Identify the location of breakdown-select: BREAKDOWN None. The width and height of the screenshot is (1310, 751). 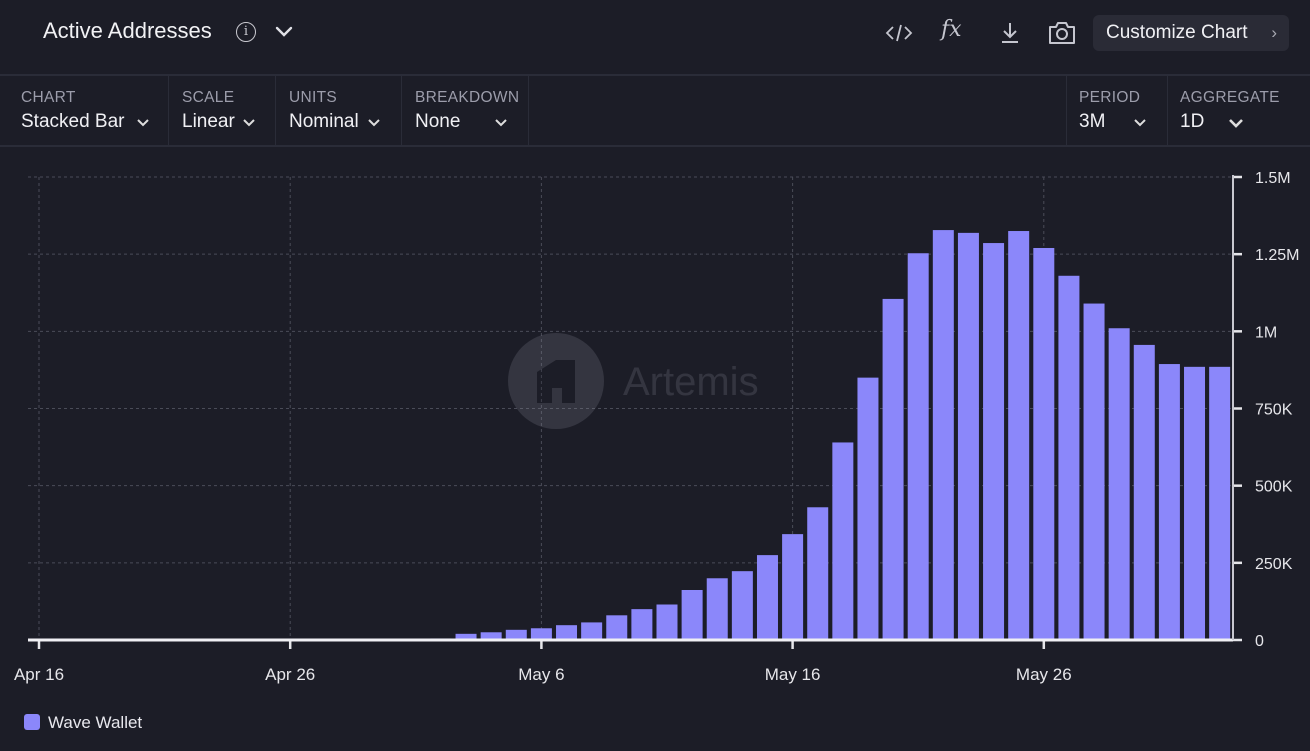
(465, 110).